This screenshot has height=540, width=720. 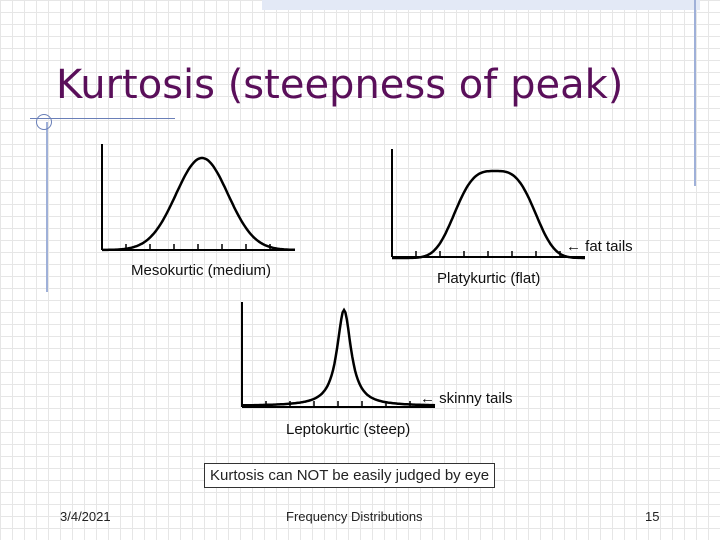 I want to click on leptokurtic-label: Leptokurtic (steep), so click(x=348, y=429).